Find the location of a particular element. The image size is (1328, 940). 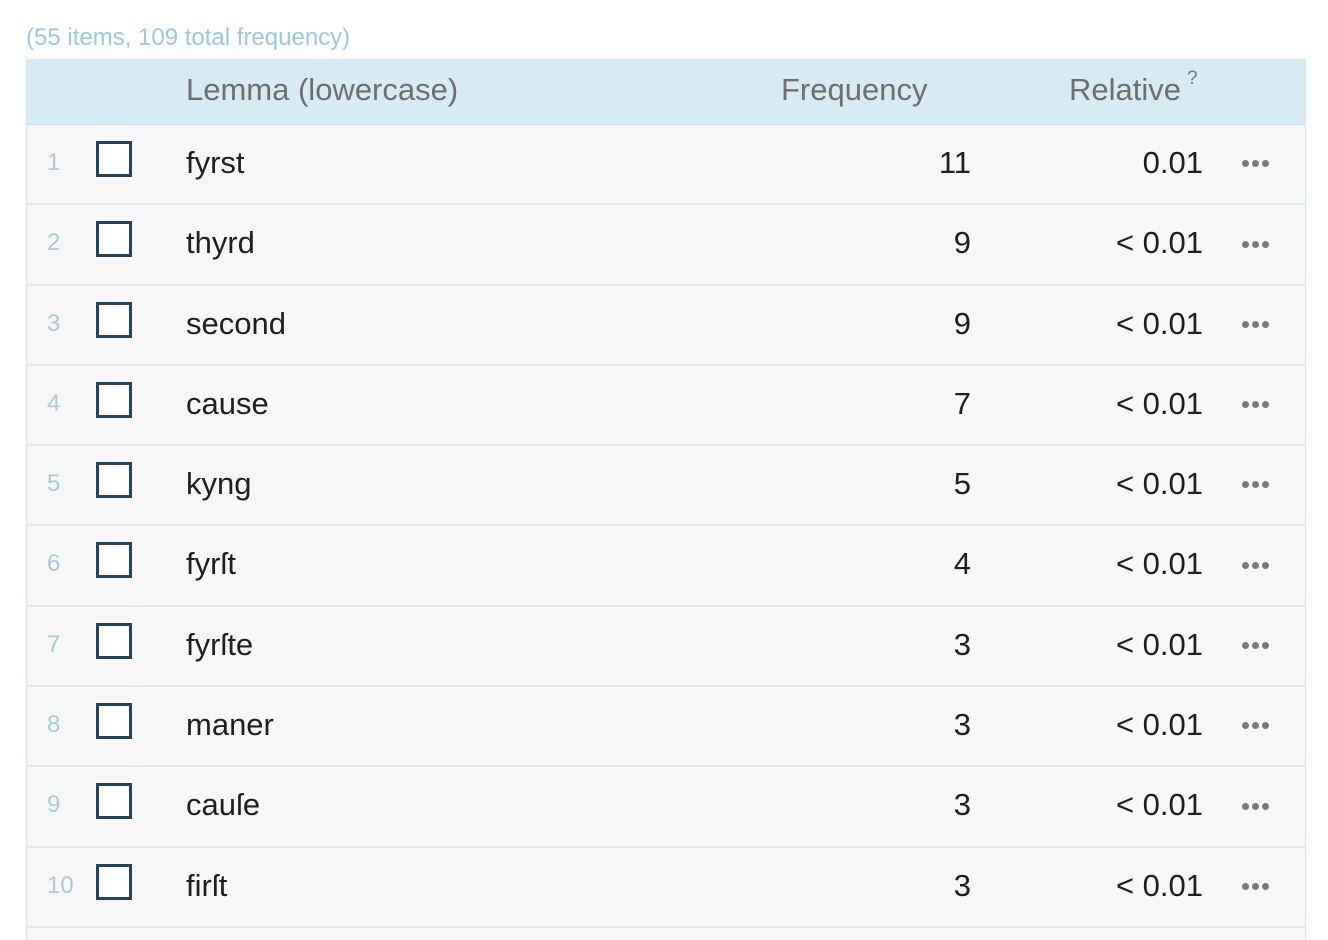

row-index: 3 is located at coordinates (54, 323).